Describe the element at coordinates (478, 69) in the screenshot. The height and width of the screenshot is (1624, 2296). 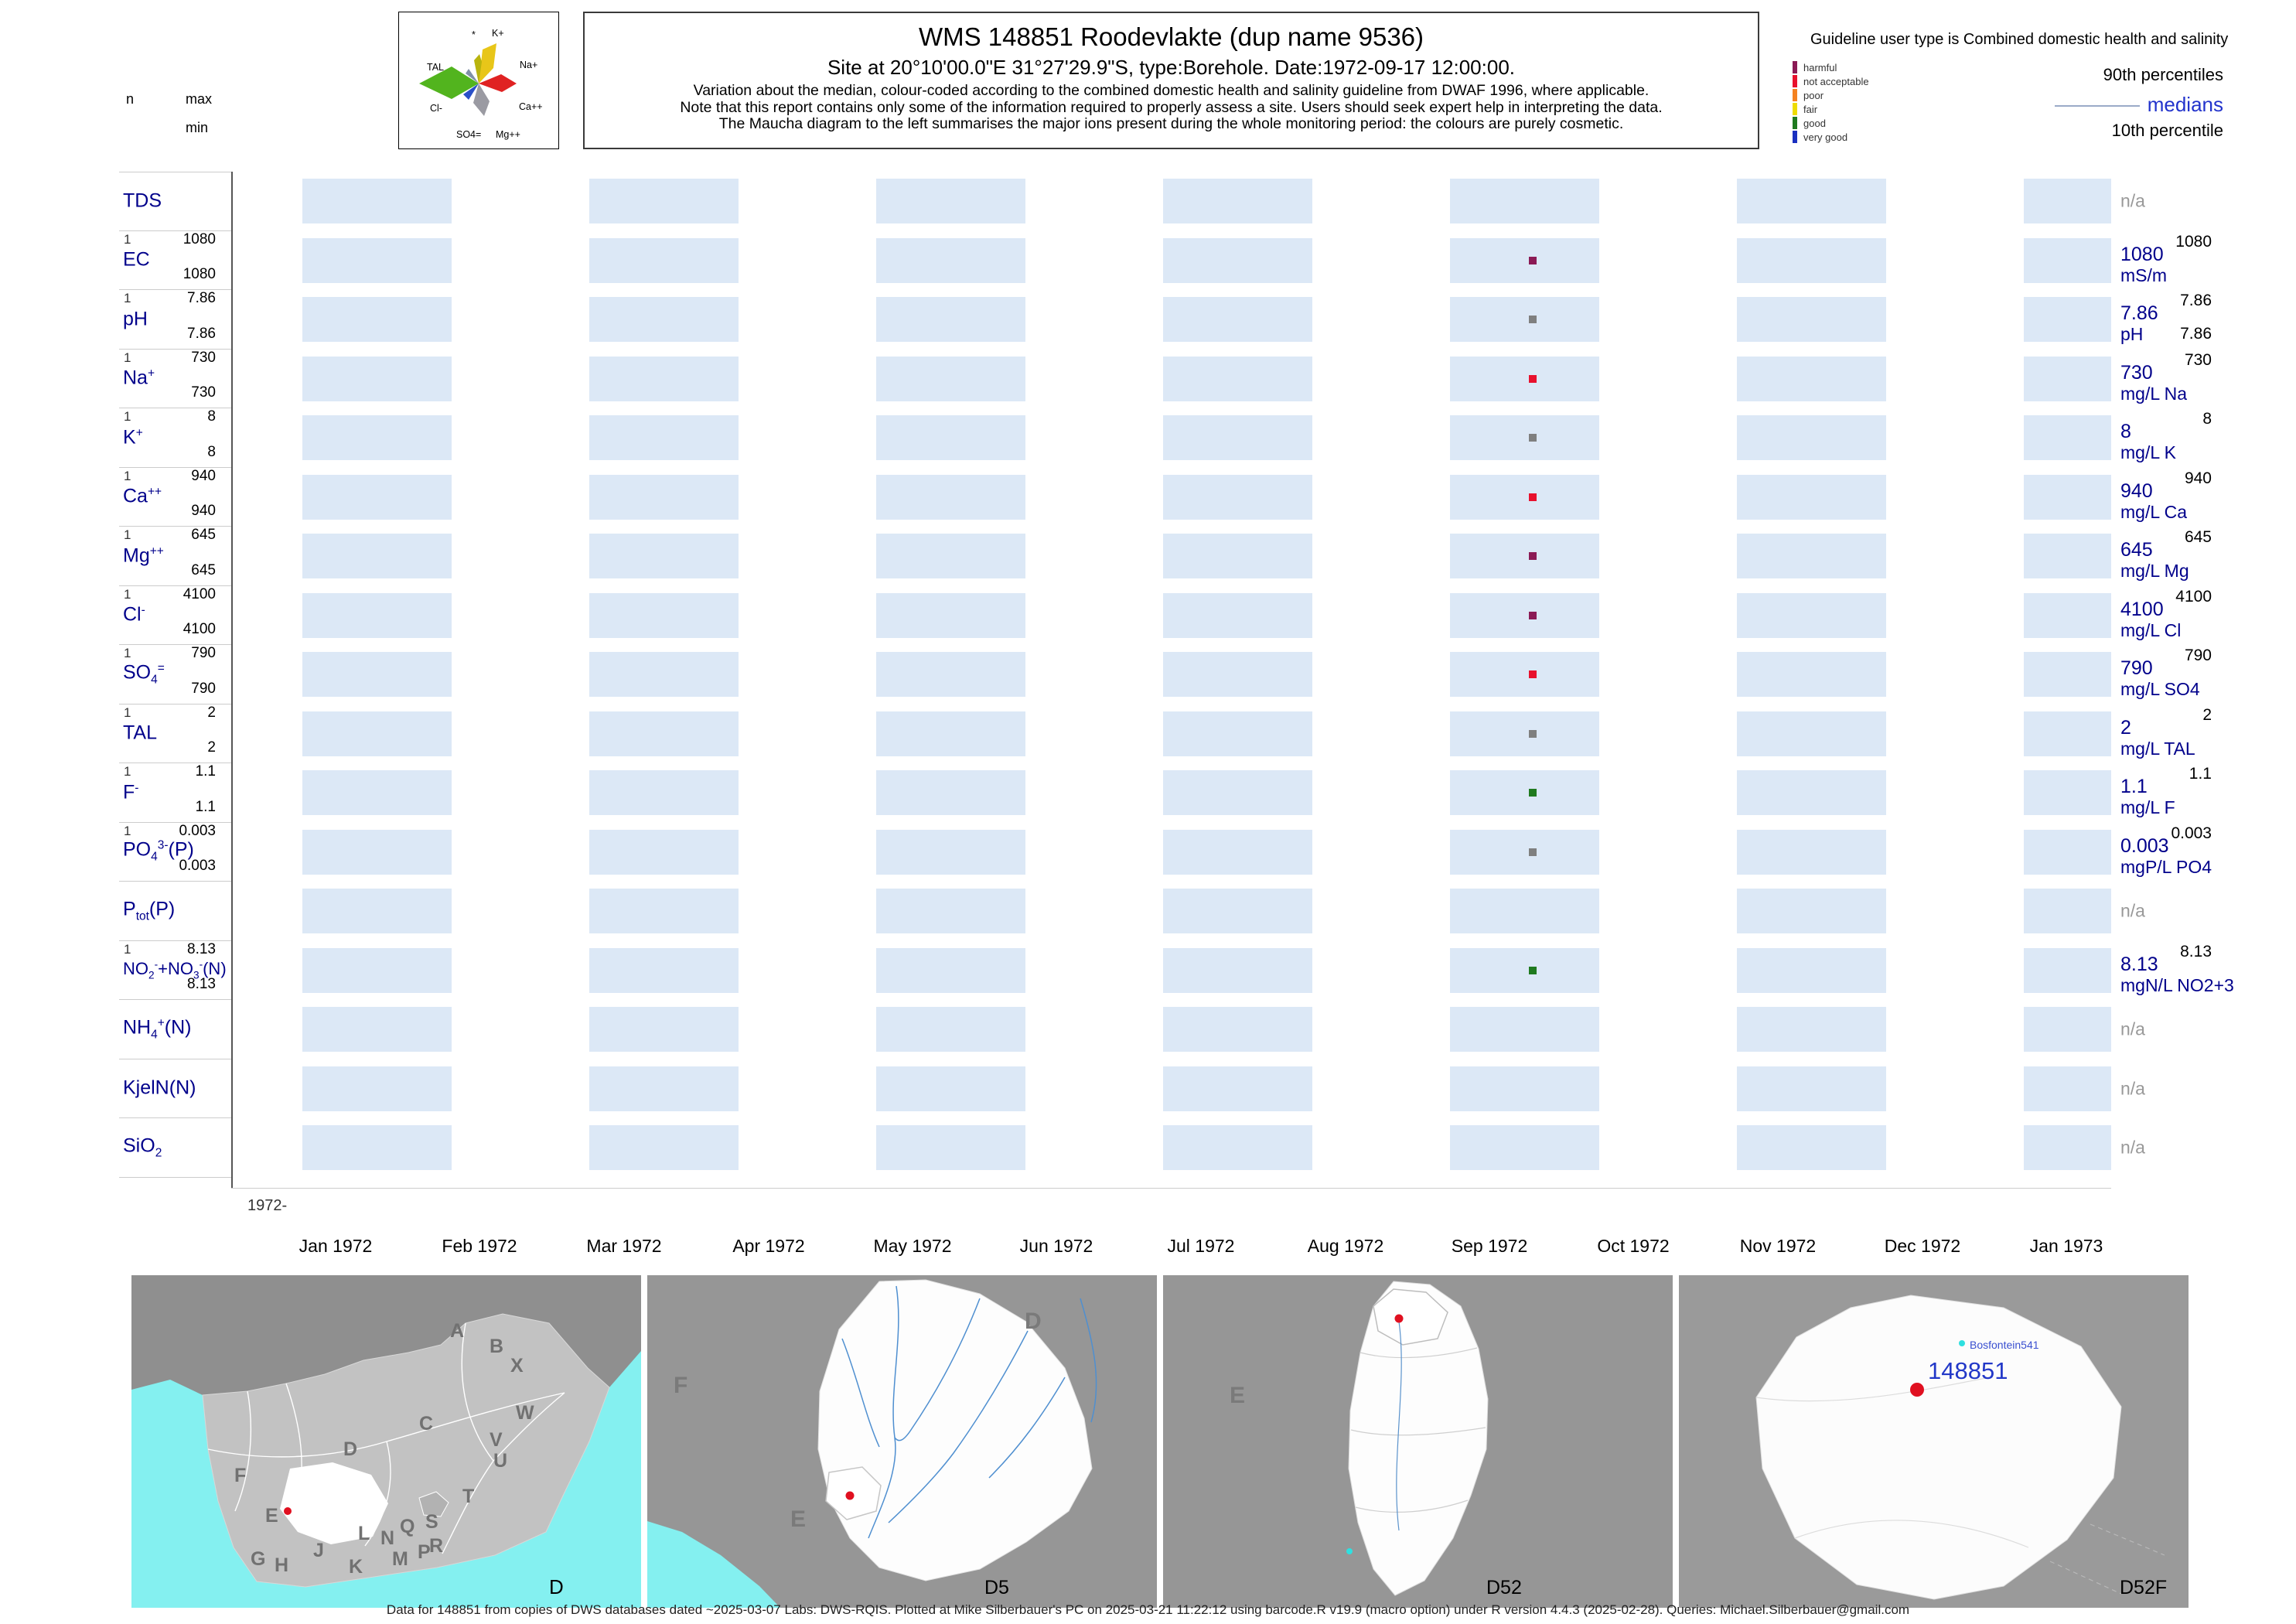
I see `maucha-wedge-k` at that location.